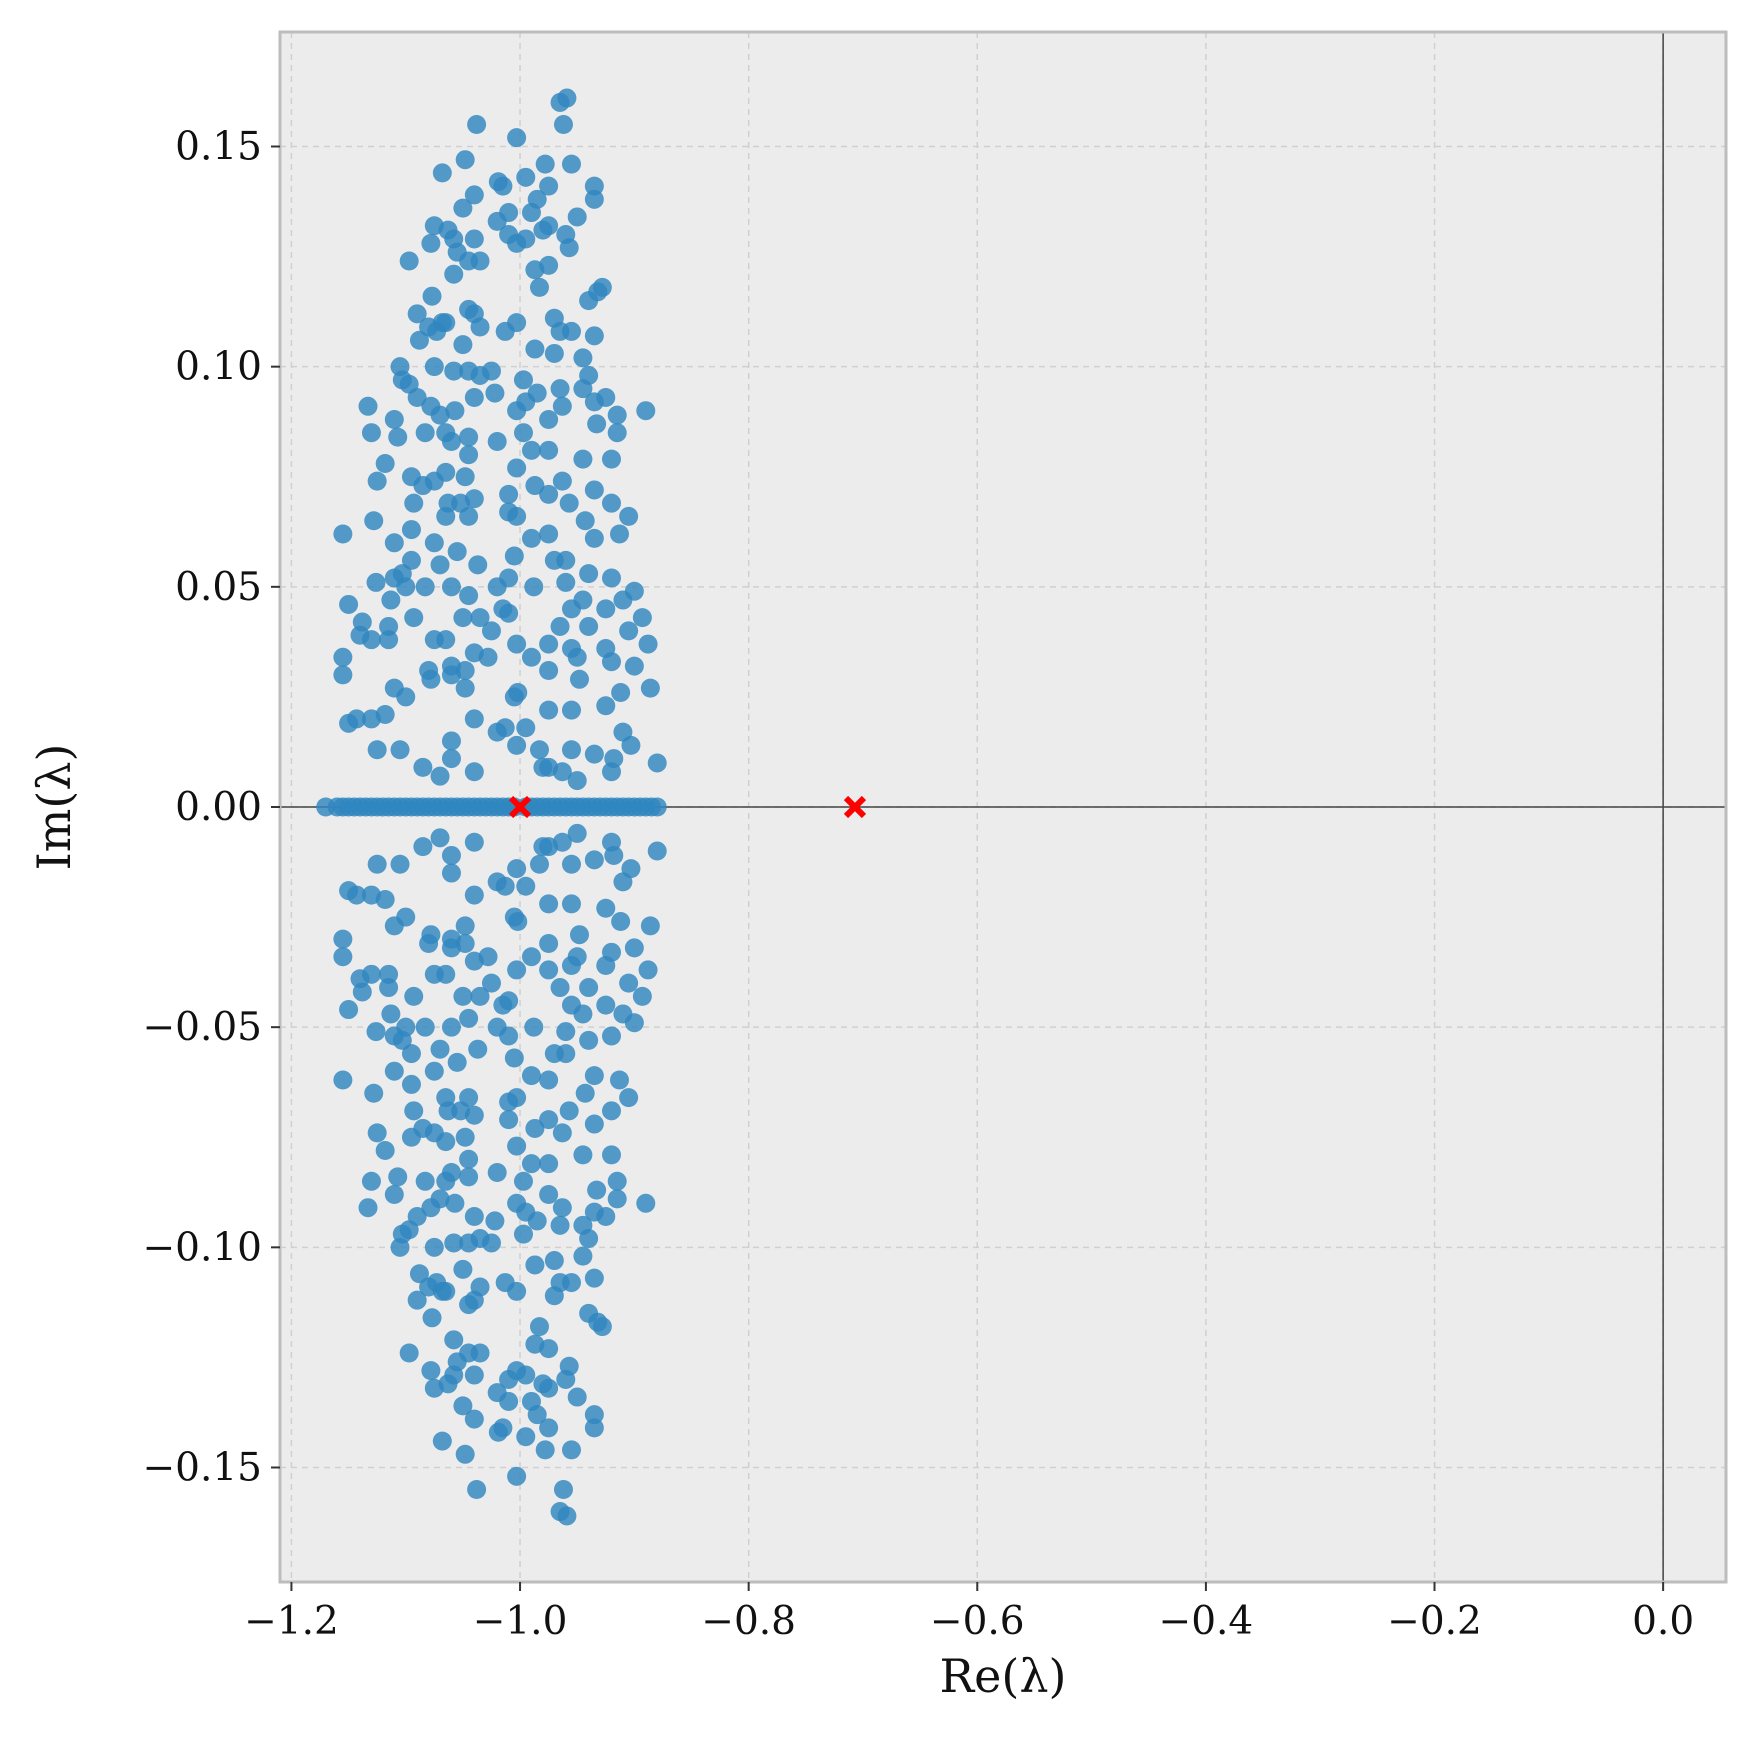 Image resolution: width=1751 pixels, height=1757 pixels. What do you see at coordinates (218, 367) in the screenshot?
I see `y-tick-label: 0.10` at bounding box center [218, 367].